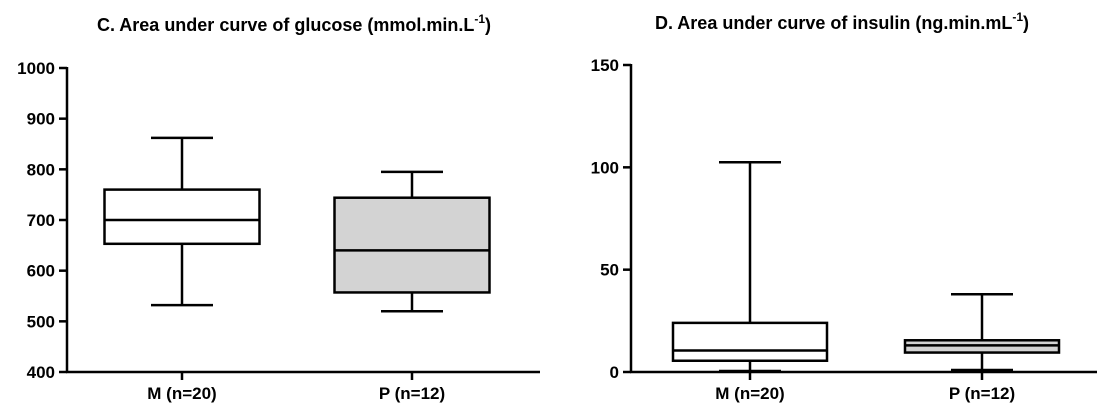 The height and width of the screenshot is (412, 1107). Describe the element at coordinates (41, 321) in the screenshot. I see `y-tick-label: 500` at that location.